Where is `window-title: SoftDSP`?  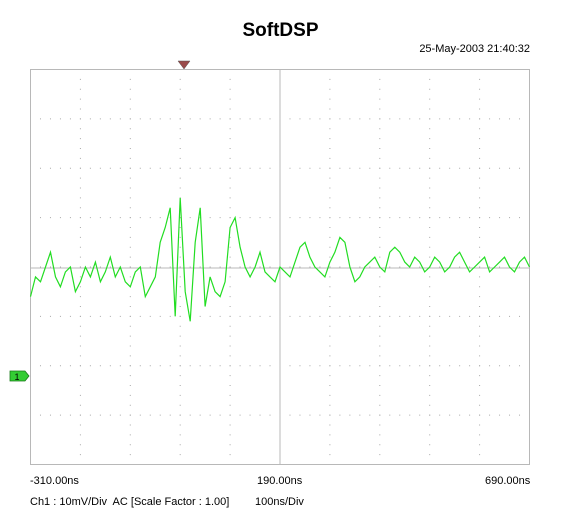 window-title: SoftDSP is located at coordinates (280, 30).